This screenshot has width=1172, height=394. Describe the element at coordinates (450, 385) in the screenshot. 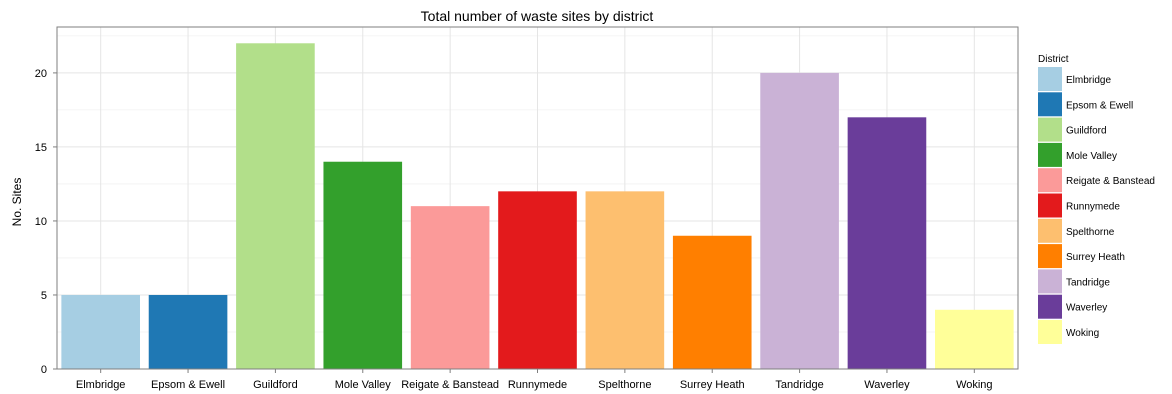

I see `x-tick-label: Reigate & Banstead` at that location.